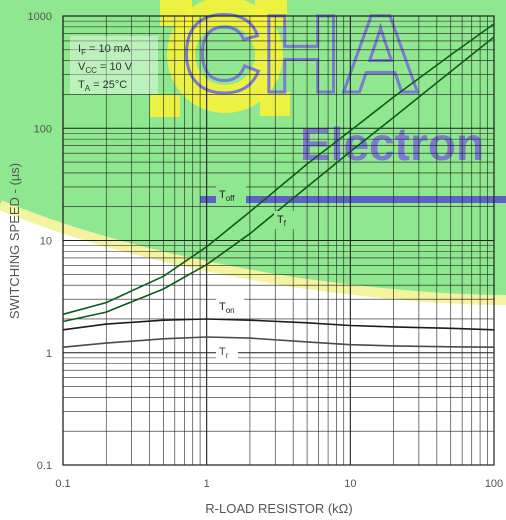 Image resolution: width=506 pixels, height=520 pixels. What do you see at coordinates (49, 354) in the screenshot?
I see `y-tick-label: 1` at bounding box center [49, 354].